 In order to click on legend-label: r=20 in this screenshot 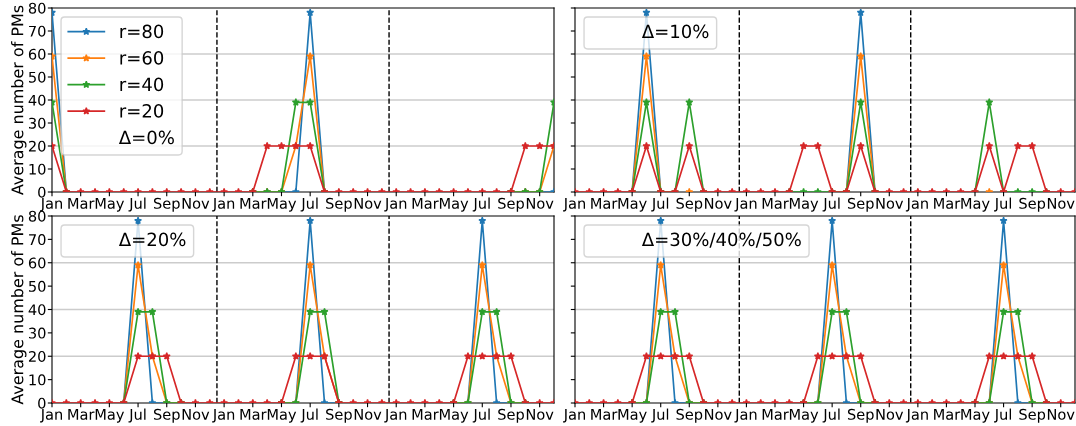, I will do `click(142, 111)`.